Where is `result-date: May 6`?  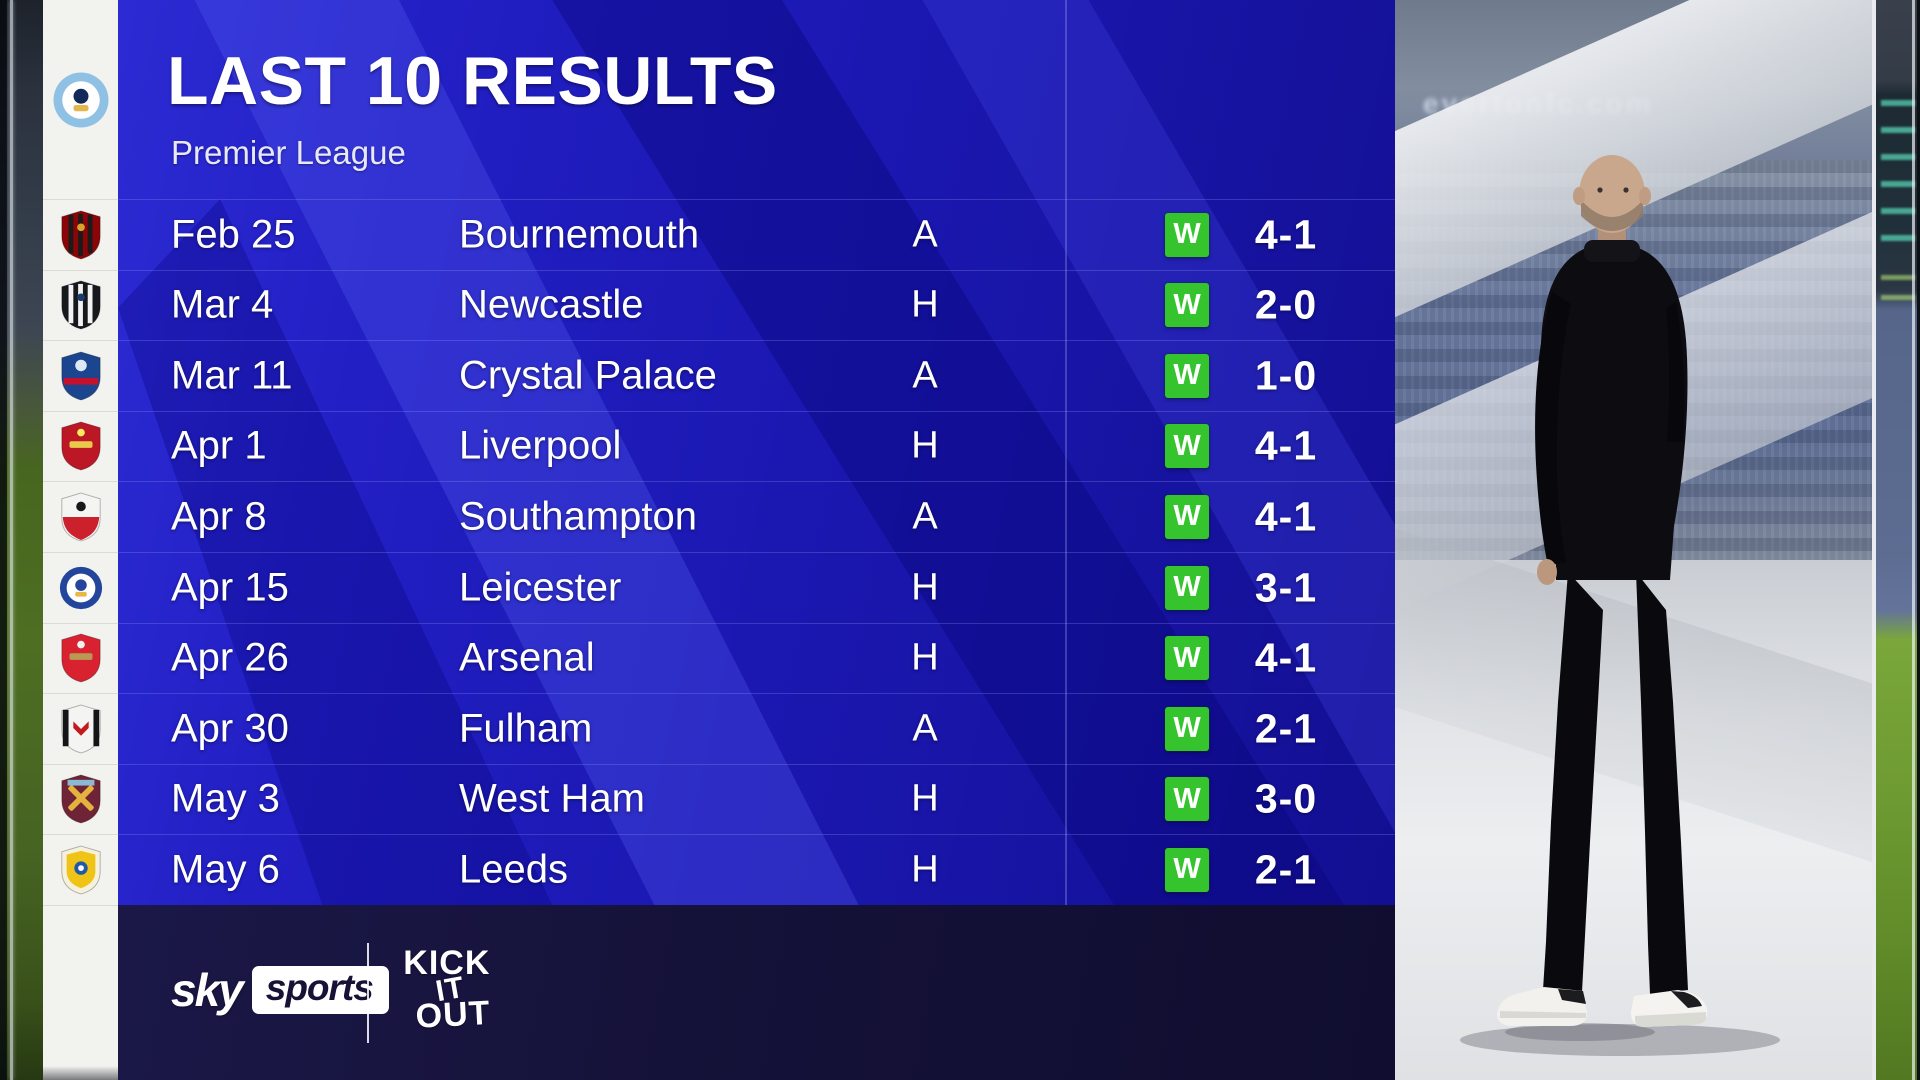 result-date: May 6 is located at coordinates (225, 869).